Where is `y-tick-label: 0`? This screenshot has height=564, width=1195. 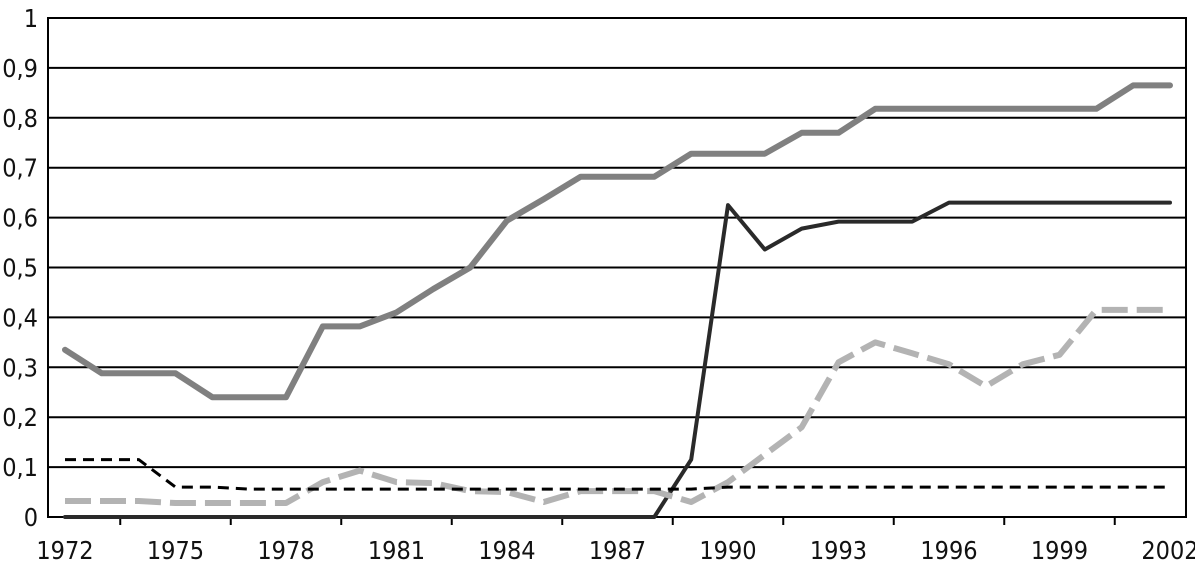 y-tick-label: 0 is located at coordinates (31, 517).